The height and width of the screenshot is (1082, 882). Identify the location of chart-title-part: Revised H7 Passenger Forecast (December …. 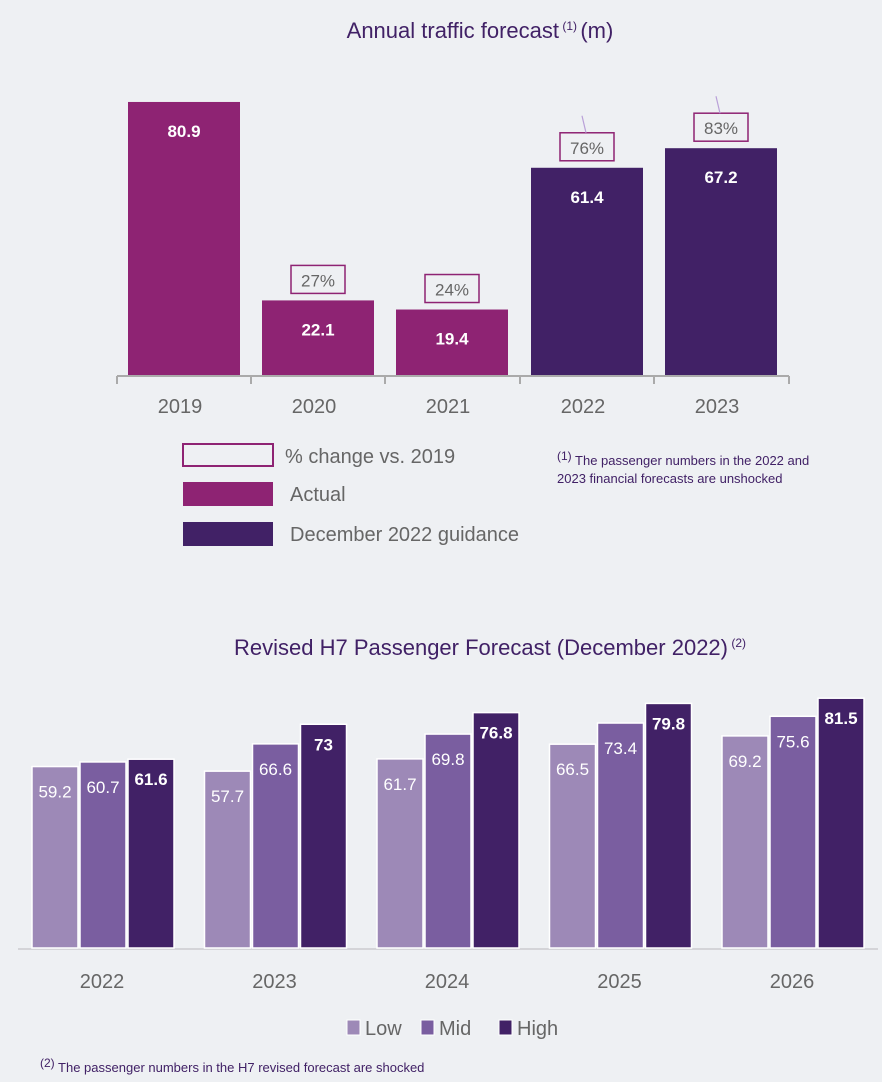
(481, 647).